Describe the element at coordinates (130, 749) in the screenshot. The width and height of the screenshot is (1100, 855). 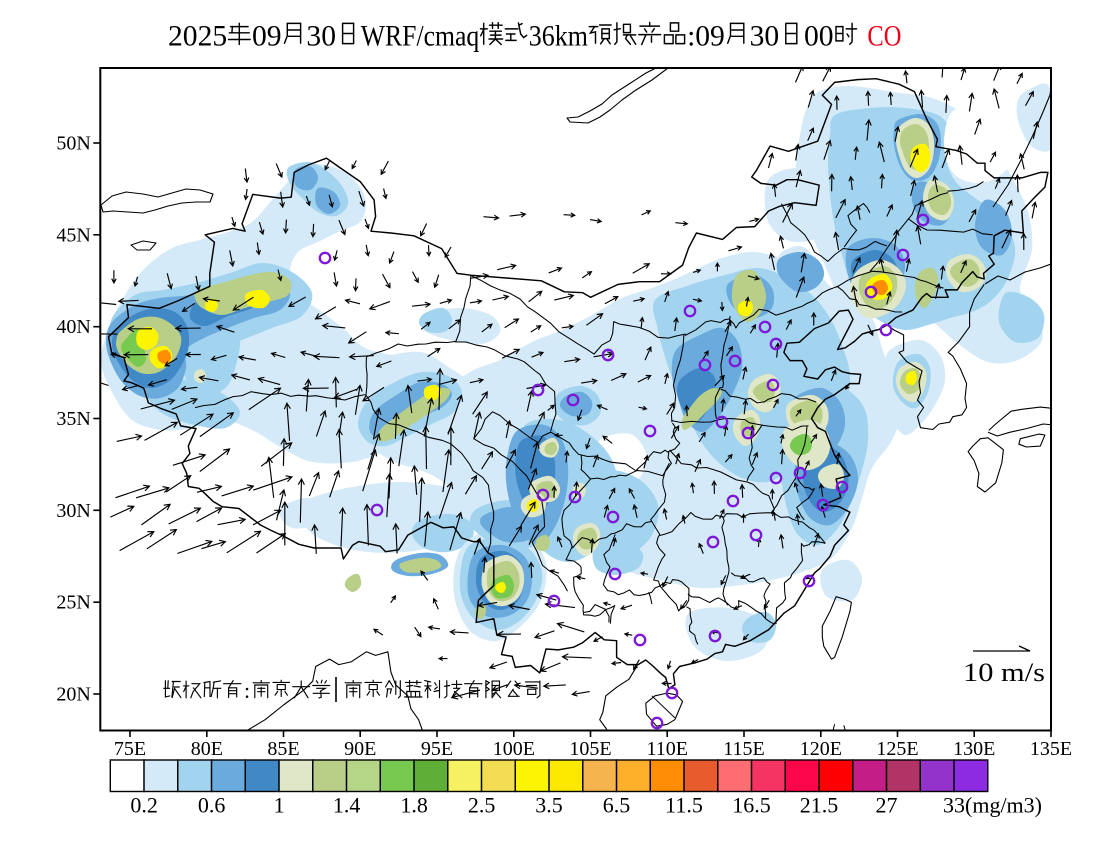
I see `svg-text: 75E` at that location.